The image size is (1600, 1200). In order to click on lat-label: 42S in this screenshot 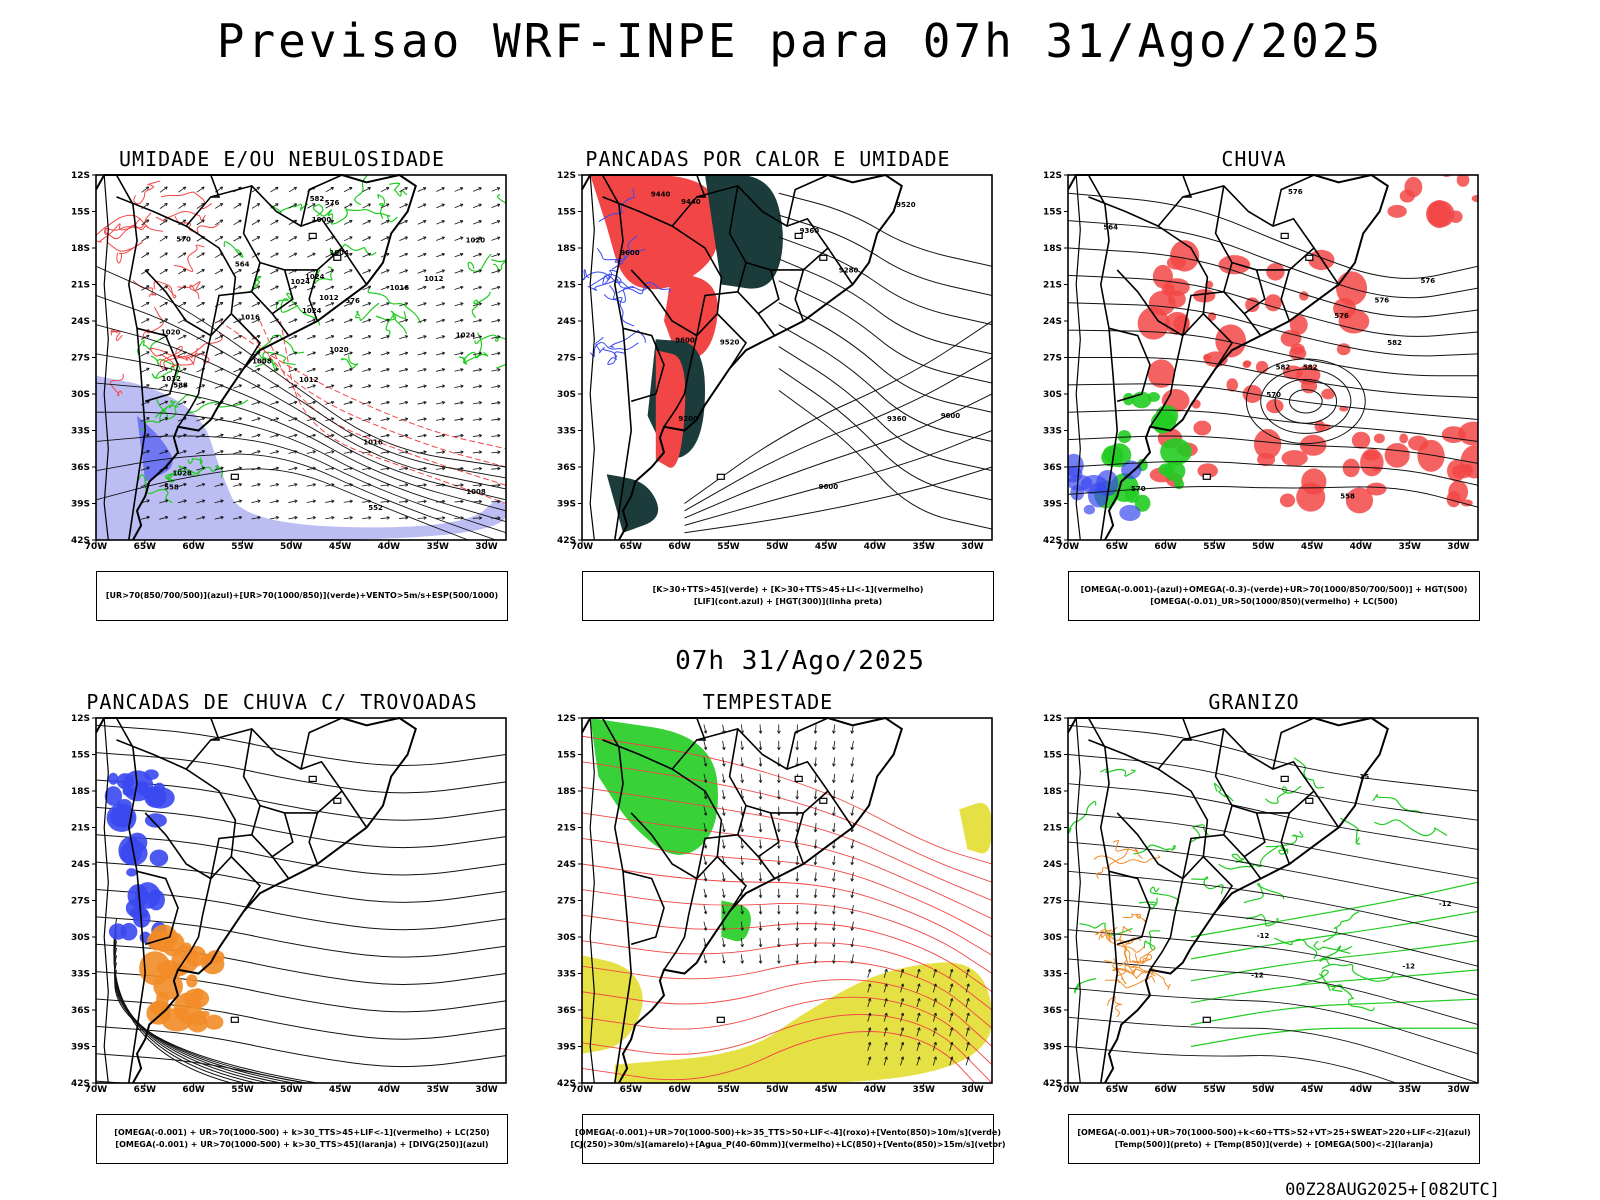, I will do `click(80, 541)`.